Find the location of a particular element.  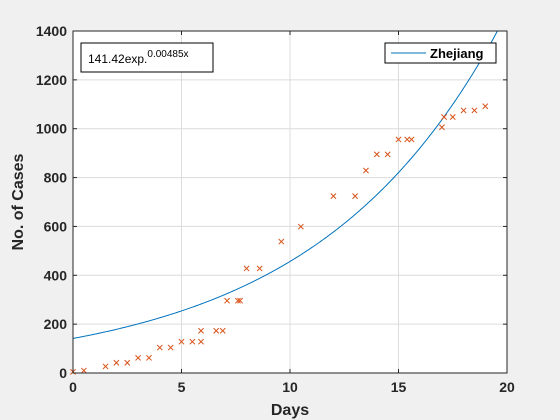

fit-annotation: 141.42exp.0.00485x is located at coordinates (147, 57).